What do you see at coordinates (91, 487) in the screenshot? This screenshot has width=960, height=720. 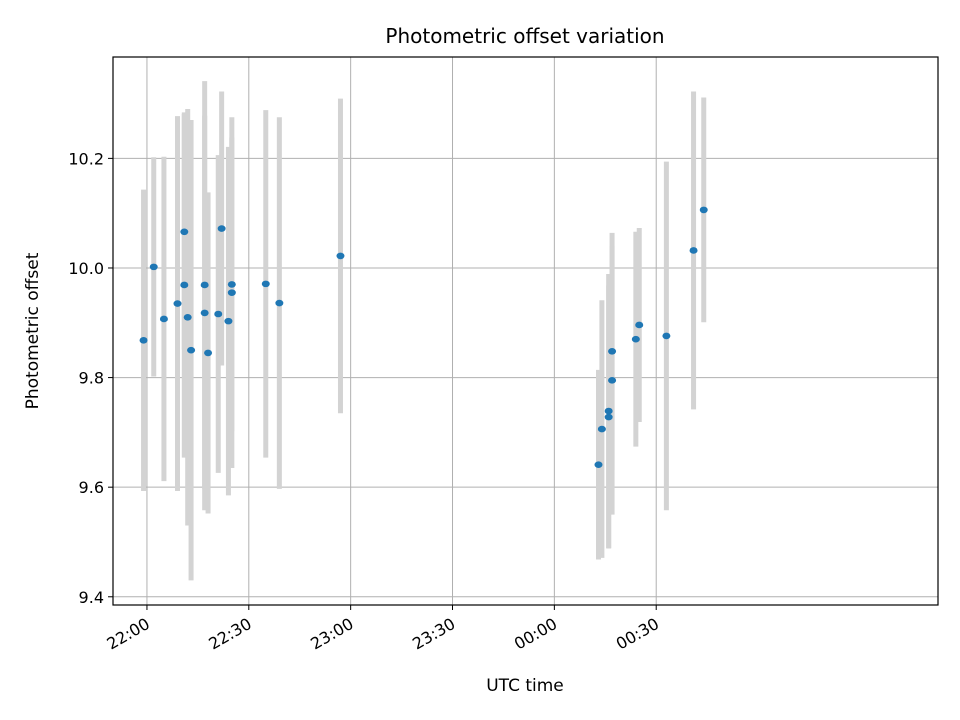 I see `y-tick-label: 9.6` at bounding box center [91, 487].